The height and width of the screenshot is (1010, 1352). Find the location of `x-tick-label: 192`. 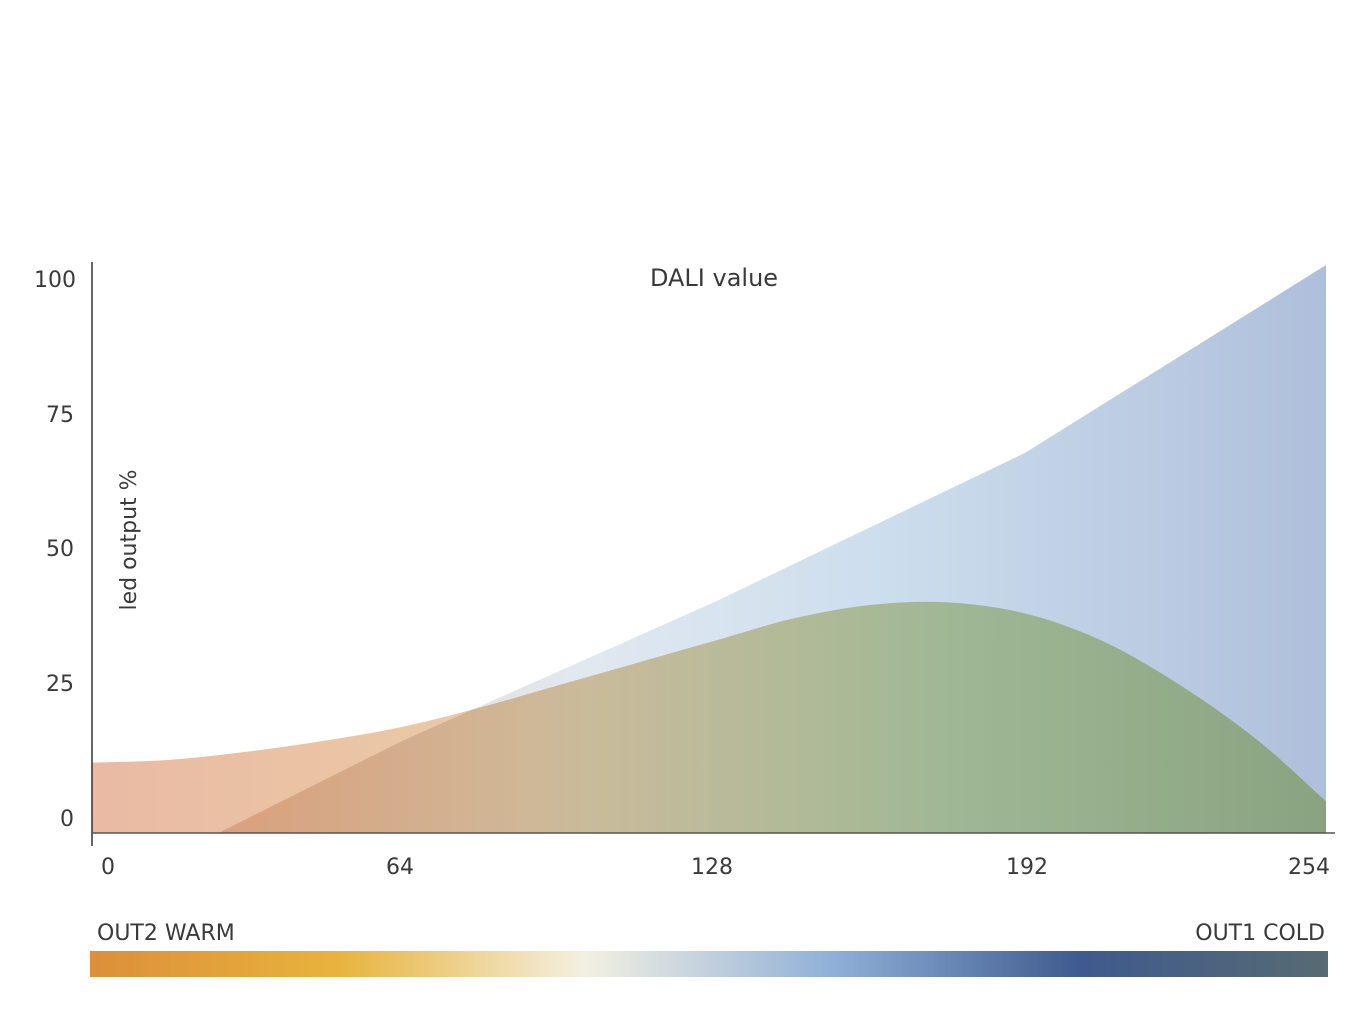

x-tick-label: 192 is located at coordinates (1027, 867).